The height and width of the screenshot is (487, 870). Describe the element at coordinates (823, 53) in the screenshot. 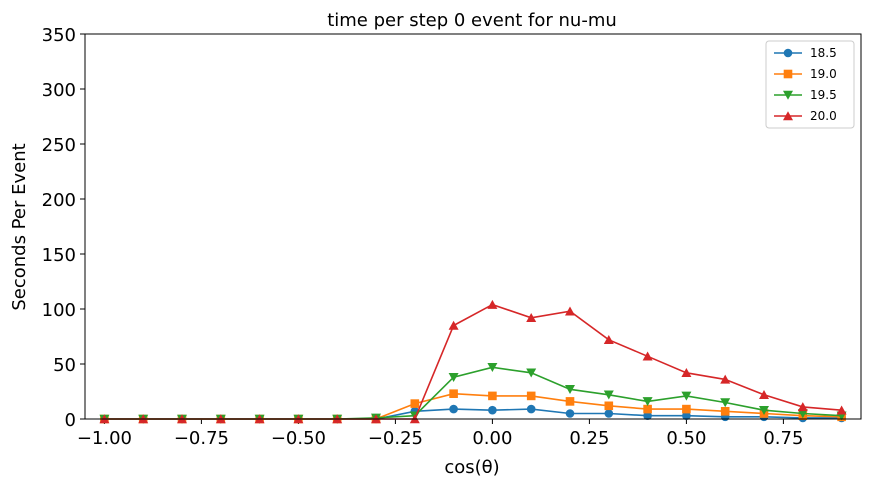

I see `legend-label: 18.5` at that location.